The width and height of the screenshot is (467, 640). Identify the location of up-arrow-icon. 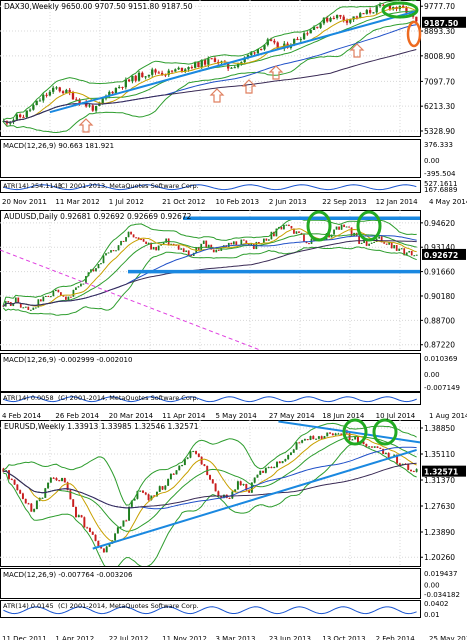
(217, 95).